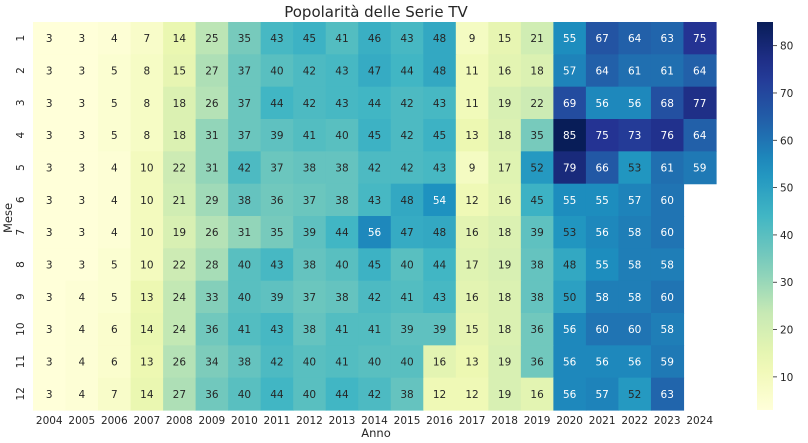  I want to click on cell-value-label: 38, so click(406, 395).